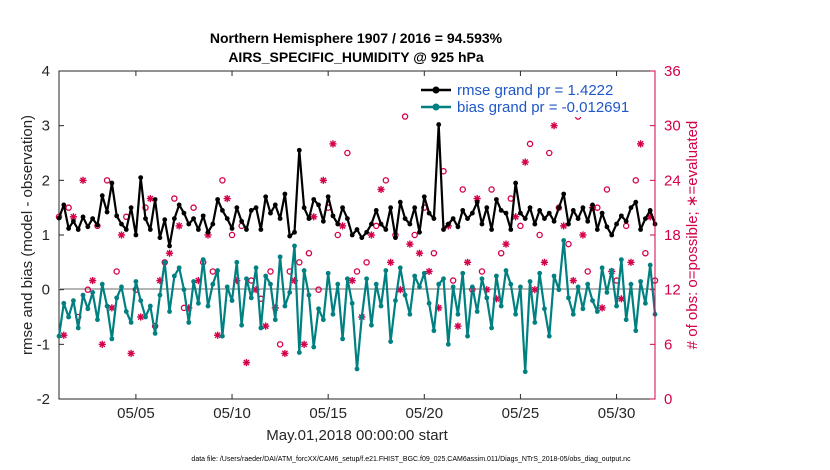  What do you see at coordinates (672, 126) in the screenshot?
I see `y-right-tick-label: 30` at bounding box center [672, 126].